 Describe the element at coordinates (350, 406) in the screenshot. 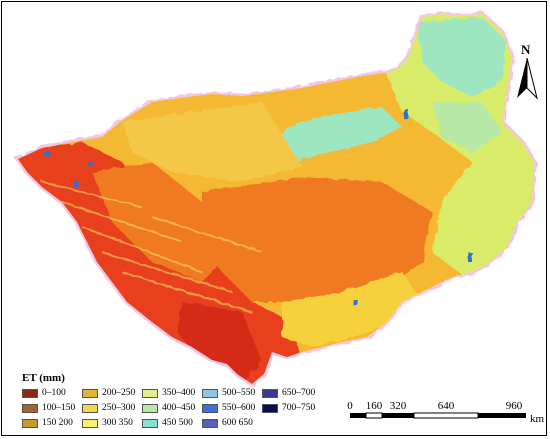

I see `scale-label-0: 0` at that location.